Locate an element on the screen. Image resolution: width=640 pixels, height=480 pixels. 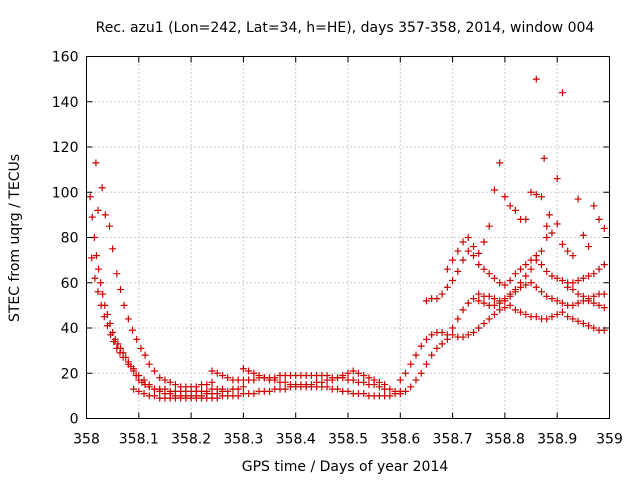
x-tick-label: 358.4 is located at coordinates (296, 440).